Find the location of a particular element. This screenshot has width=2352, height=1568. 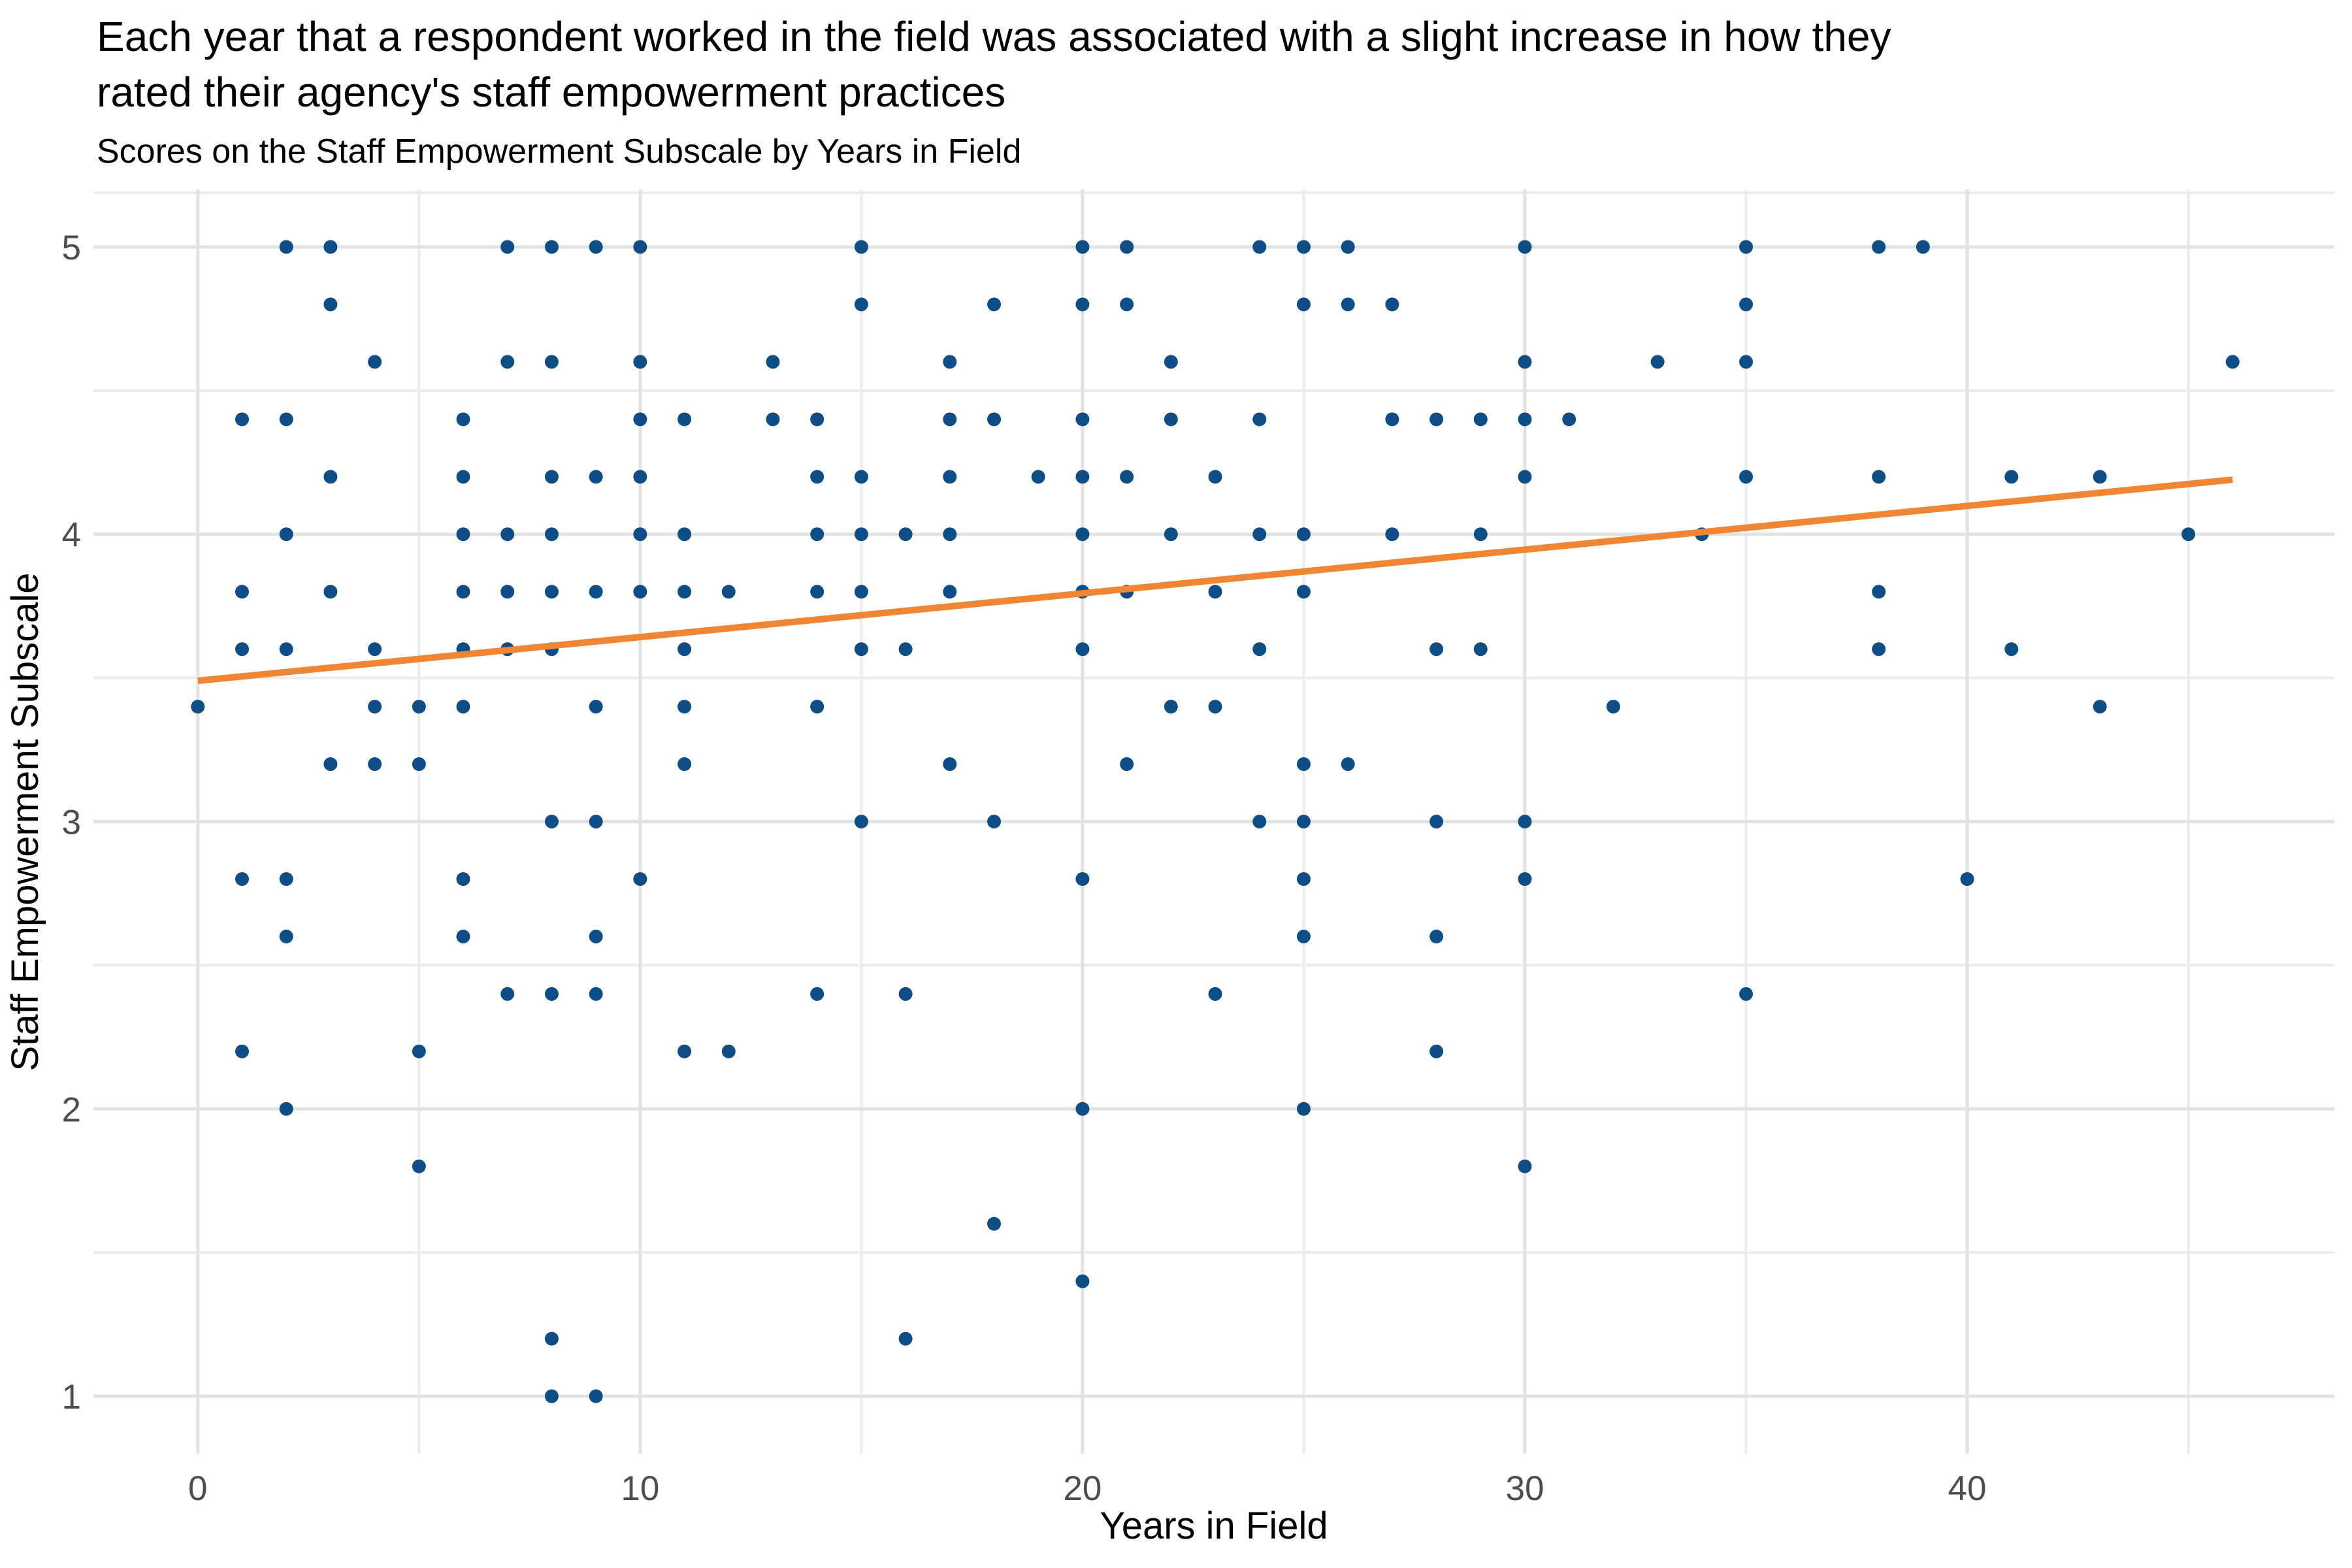

x-tick-label: 10 is located at coordinates (640, 1488).